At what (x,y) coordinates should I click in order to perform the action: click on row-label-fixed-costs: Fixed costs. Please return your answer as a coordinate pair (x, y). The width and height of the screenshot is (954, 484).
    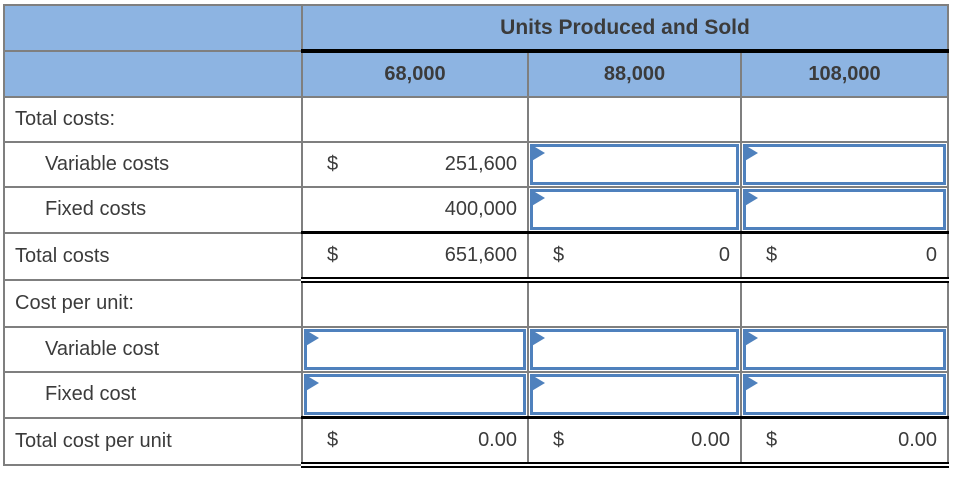
    Looking at the image, I should click on (153, 210).